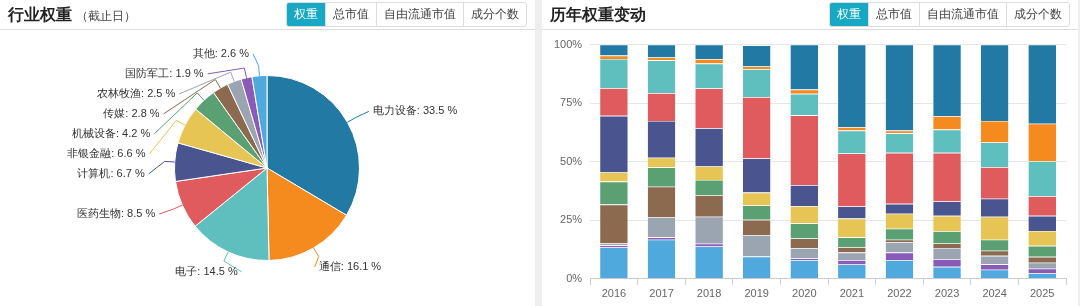 The width and height of the screenshot is (1080, 306). What do you see at coordinates (598, 14) in the screenshot?
I see `chart-title: 历年权重变动` at bounding box center [598, 14].